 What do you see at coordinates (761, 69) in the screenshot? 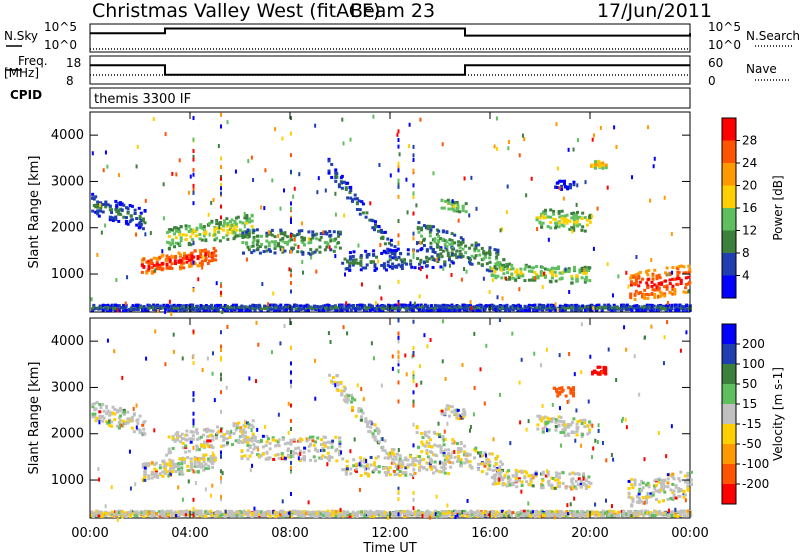
I see `nave-label: Nave` at bounding box center [761, 69].